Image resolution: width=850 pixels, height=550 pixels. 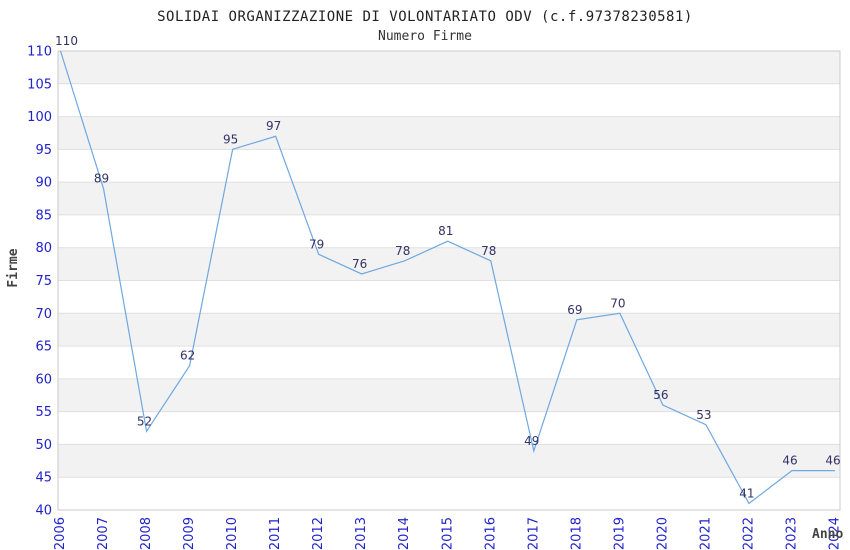 I want to click on y-tick-label: 75, so click(x=43, y=281).